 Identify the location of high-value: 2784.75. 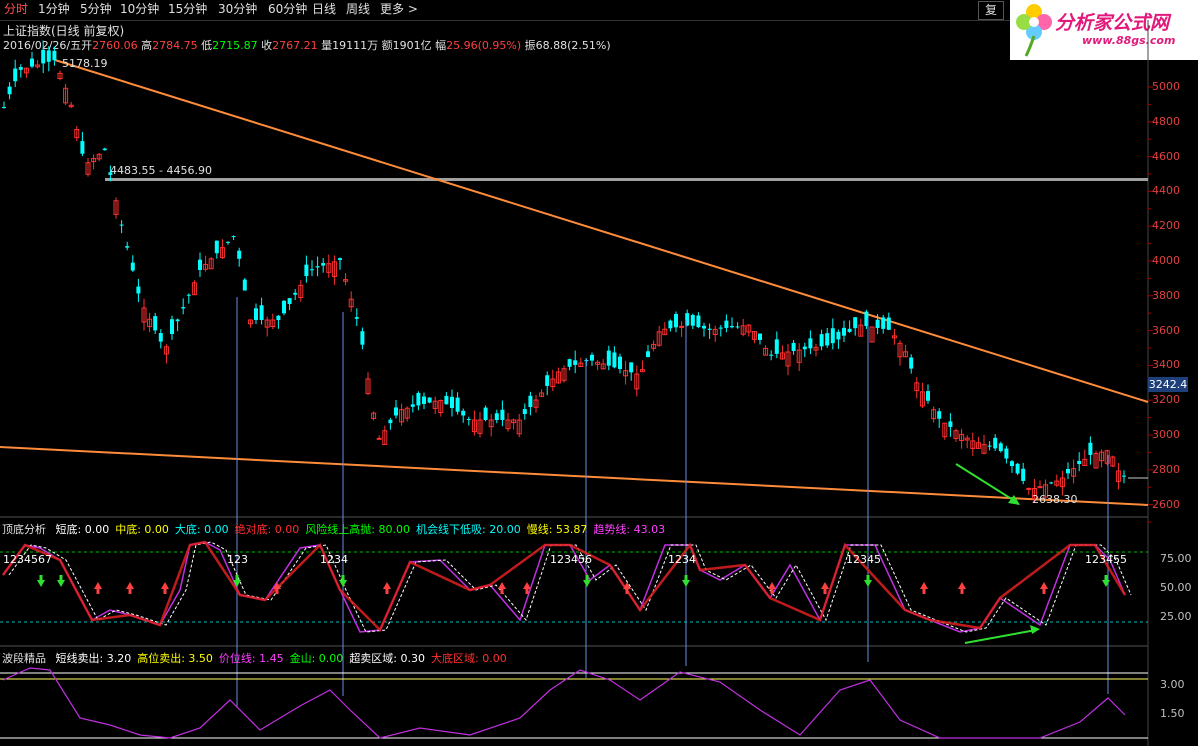
(175, 45).